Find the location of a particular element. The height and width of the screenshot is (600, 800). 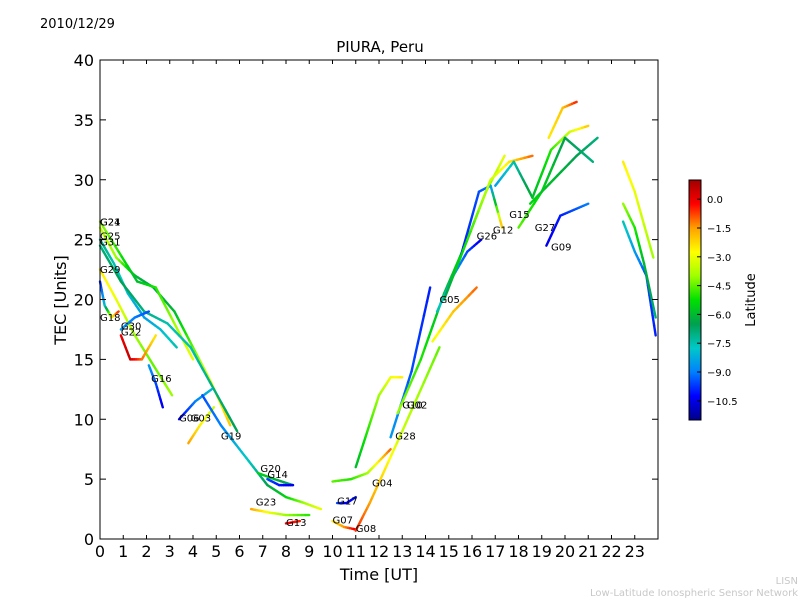

x-tick-label: 1 is located at coordinates (123, 551).